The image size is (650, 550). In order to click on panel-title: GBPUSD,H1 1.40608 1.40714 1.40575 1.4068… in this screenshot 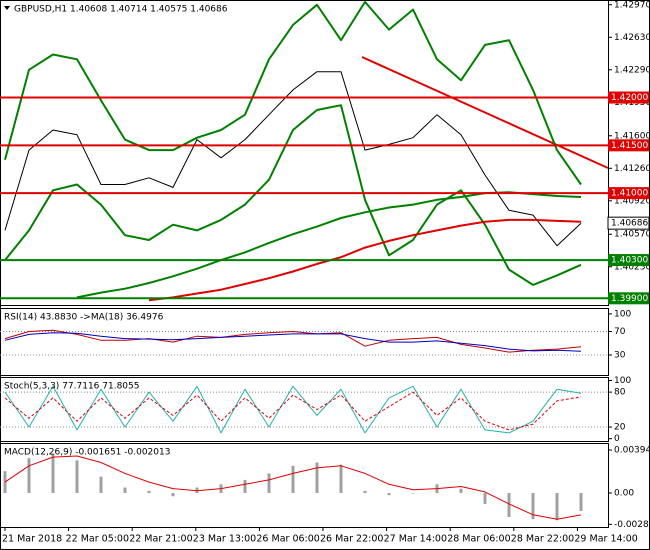, I will do `click(121, 10)`.